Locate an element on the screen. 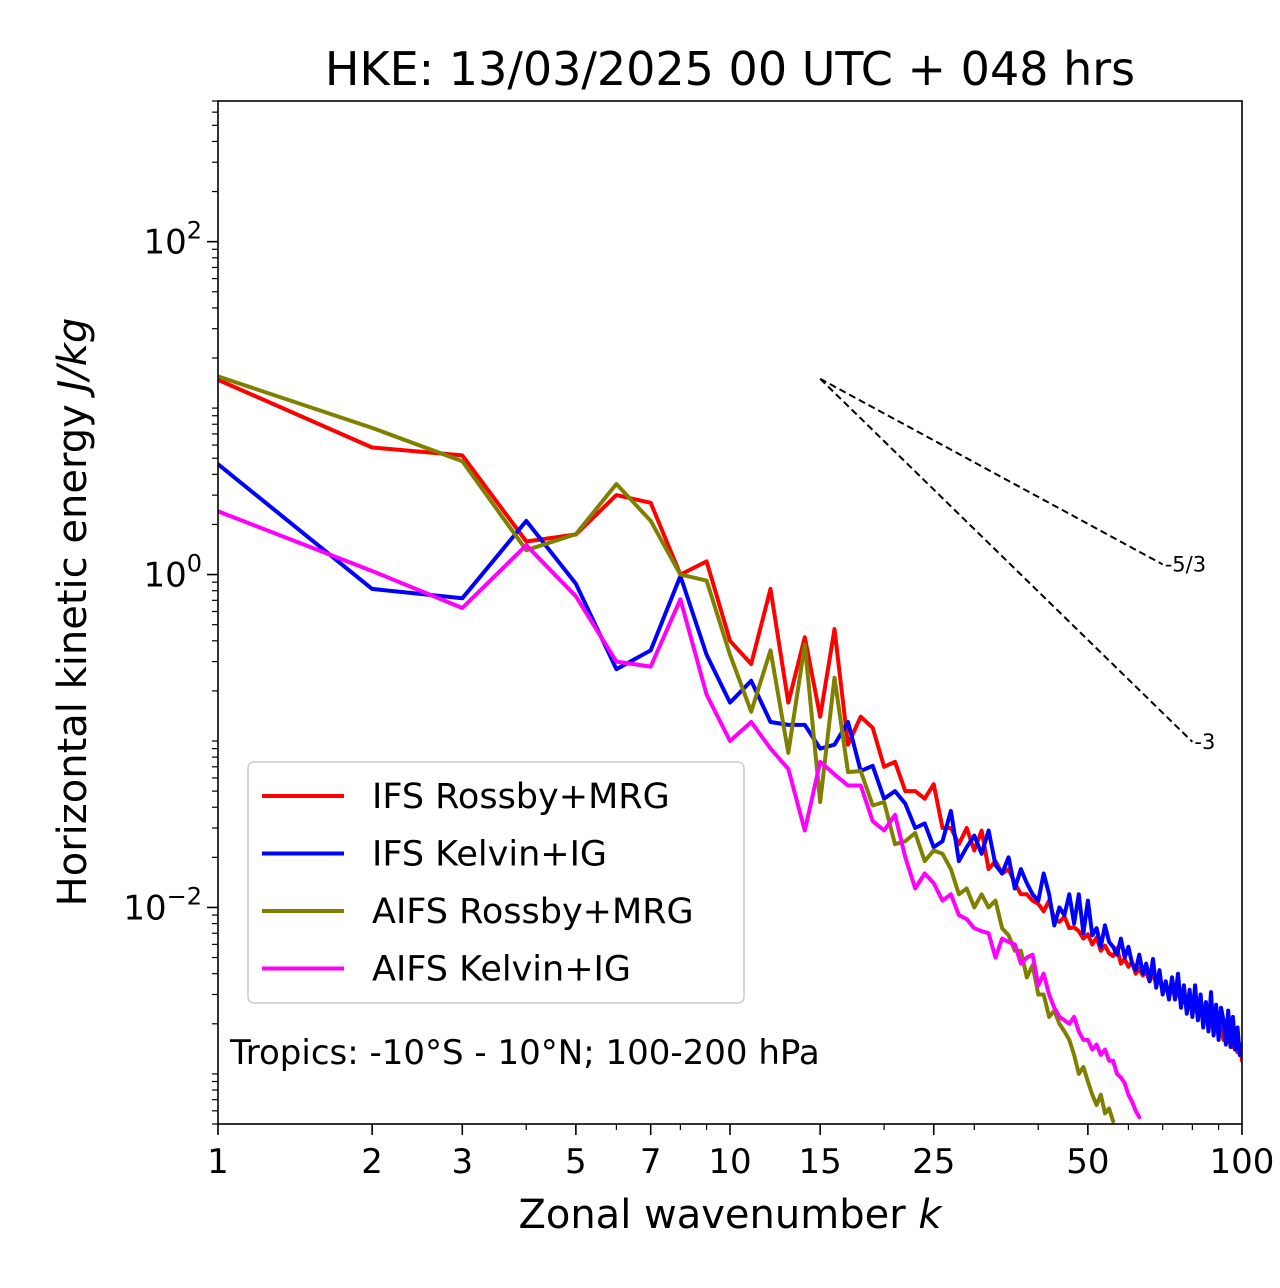  x-tick-label: 3 is located at coordinates (462, 1162).